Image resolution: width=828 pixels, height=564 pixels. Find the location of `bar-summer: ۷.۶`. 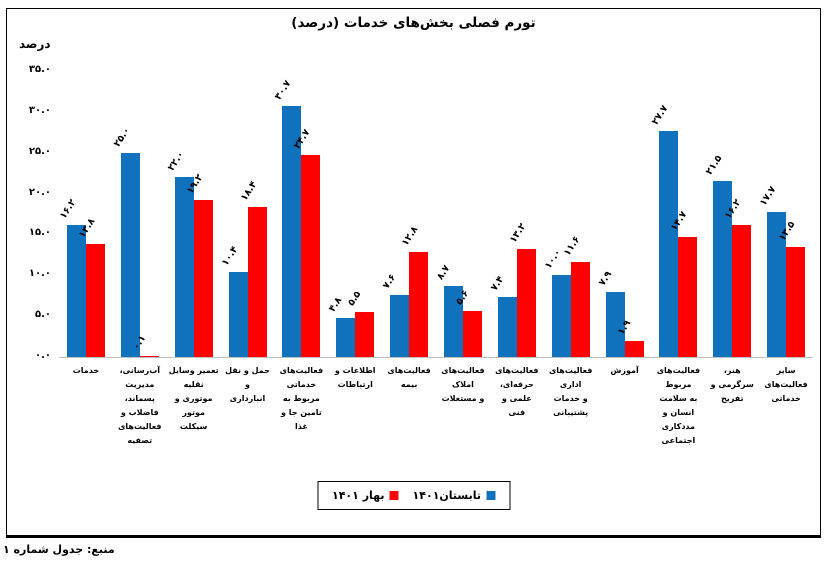

bar-summer: ۷.۶ is located at coordinates (395, 314).